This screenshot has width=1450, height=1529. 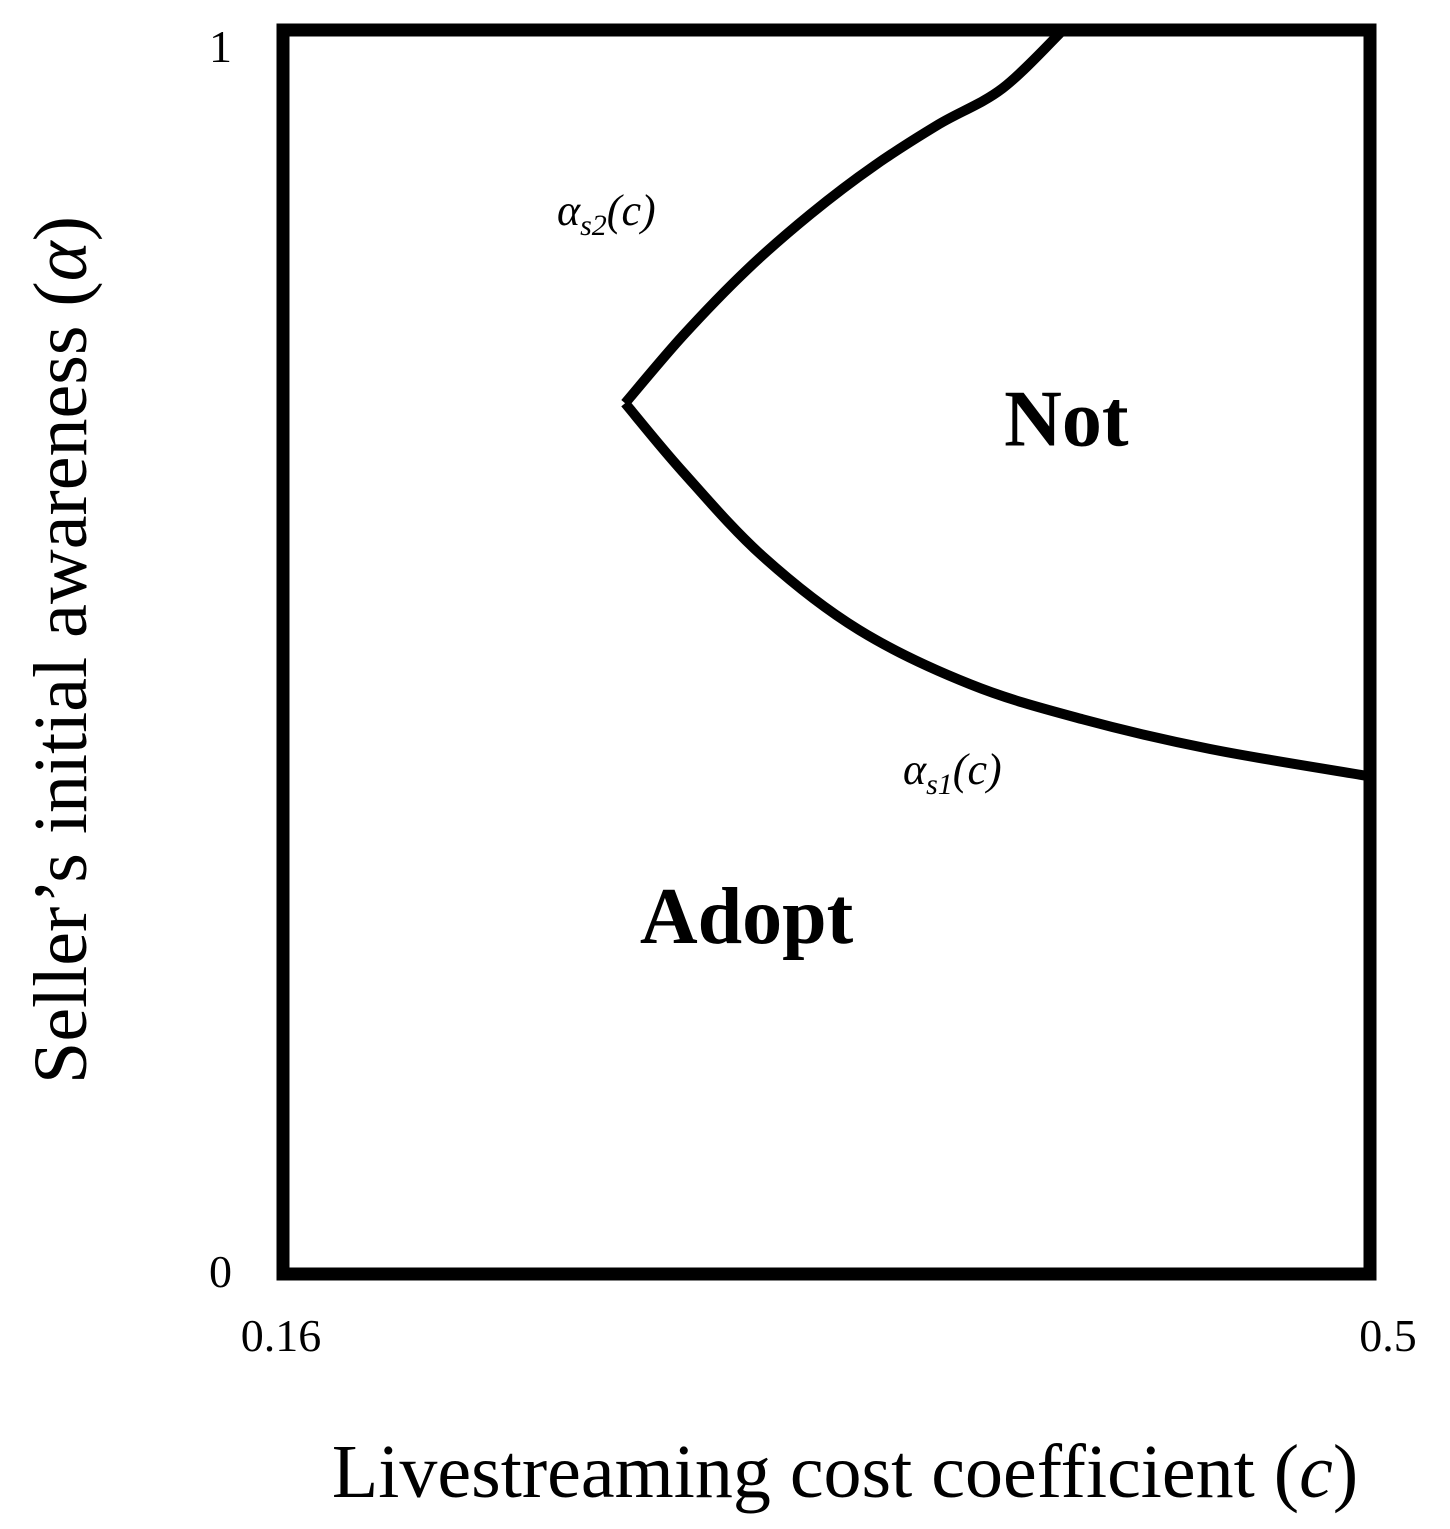 I want to click on x-axis-title-open-paren: (, so click(x=1286, y=1472).